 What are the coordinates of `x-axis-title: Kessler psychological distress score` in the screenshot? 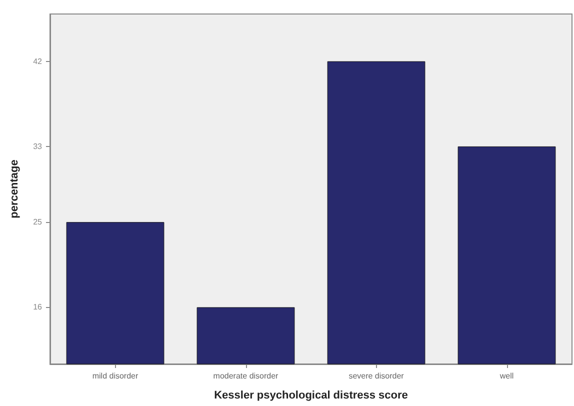 It's located at (311, 396).